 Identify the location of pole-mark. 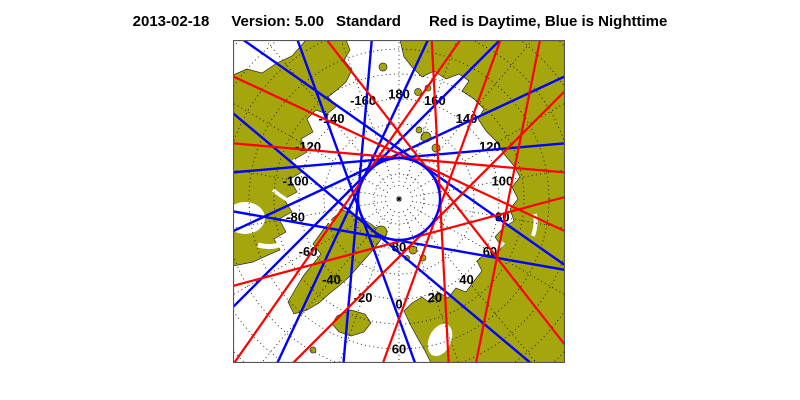
(399, 199).